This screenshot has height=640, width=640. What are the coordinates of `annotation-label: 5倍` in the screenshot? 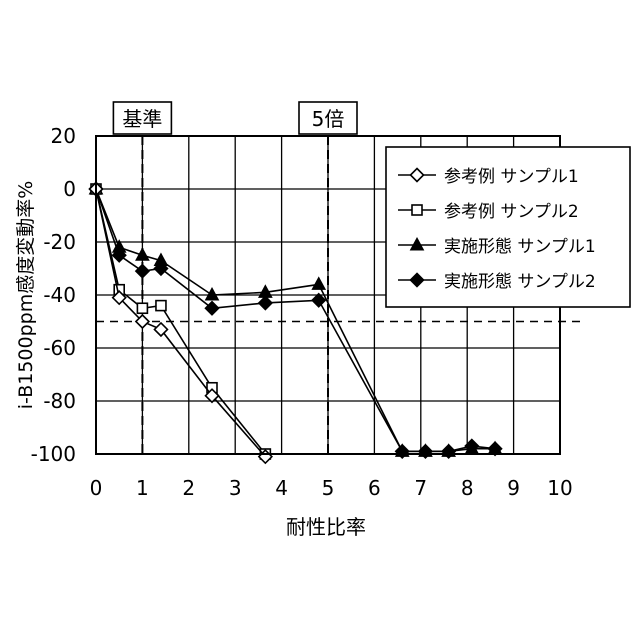 It's located at (328, 119).